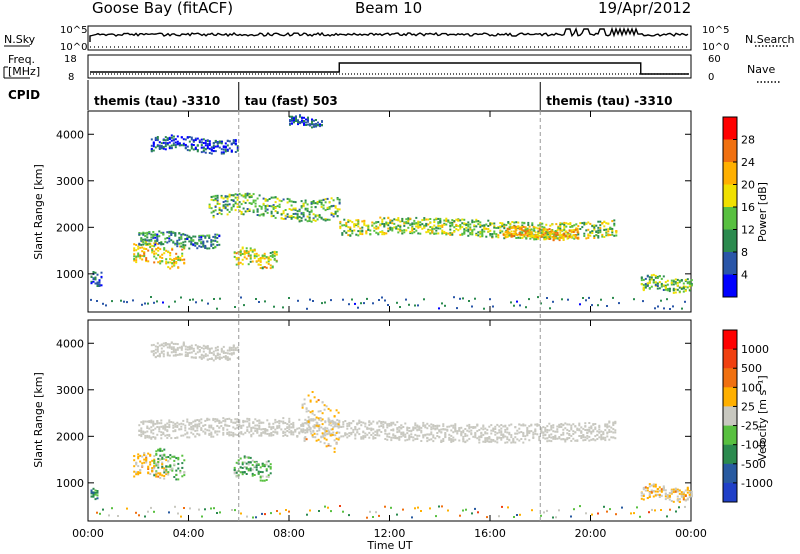 This screenshot has width=800, height=554. I want to click on colorbar-tick-label: -500, so click(753, 464).